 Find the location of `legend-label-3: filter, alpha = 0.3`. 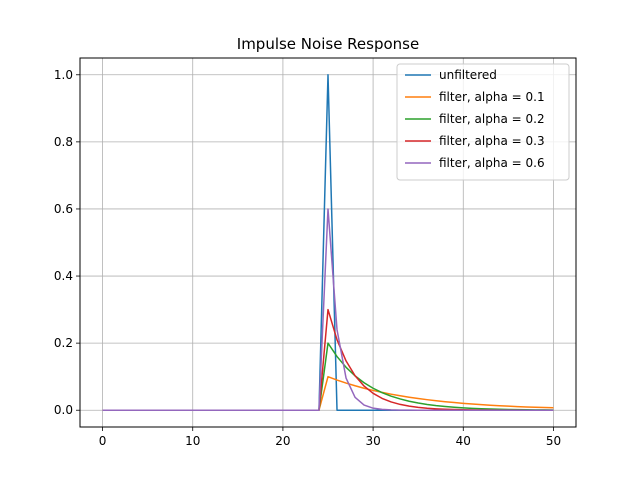

legend-label-3: filter, alpha = 0.3 is located at coordinates (492, 141).